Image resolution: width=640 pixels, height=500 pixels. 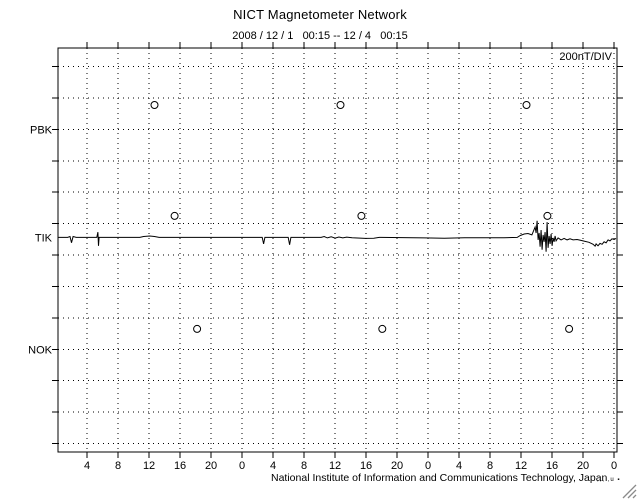 I want to click on trace-tik, so click(x=337, y=236).